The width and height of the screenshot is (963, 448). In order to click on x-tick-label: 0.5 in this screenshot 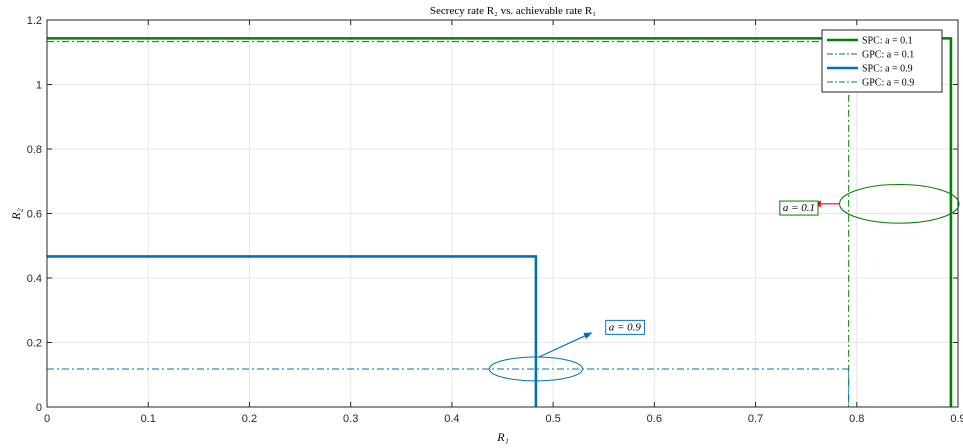, I will do `click(552, 419)`.